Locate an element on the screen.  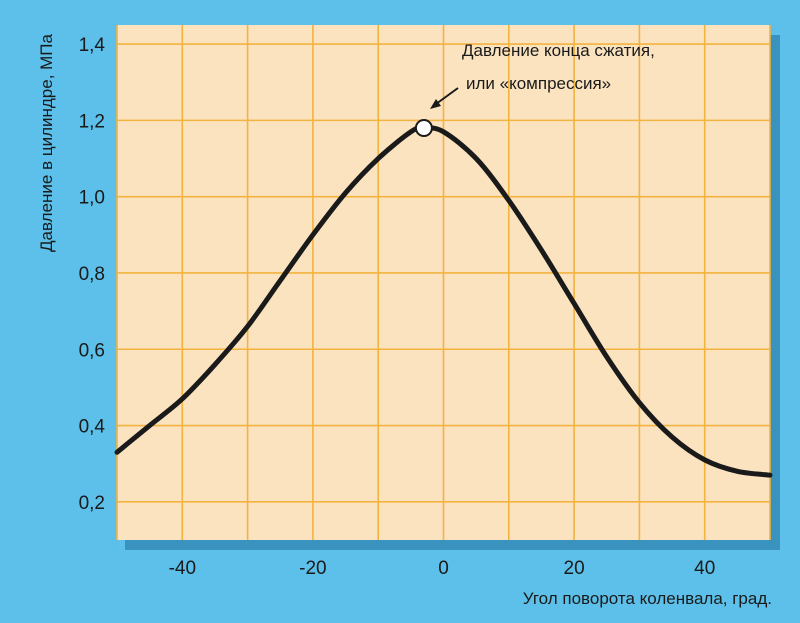
y-tick-label: 0,6 is located at coordinates (92, 350).